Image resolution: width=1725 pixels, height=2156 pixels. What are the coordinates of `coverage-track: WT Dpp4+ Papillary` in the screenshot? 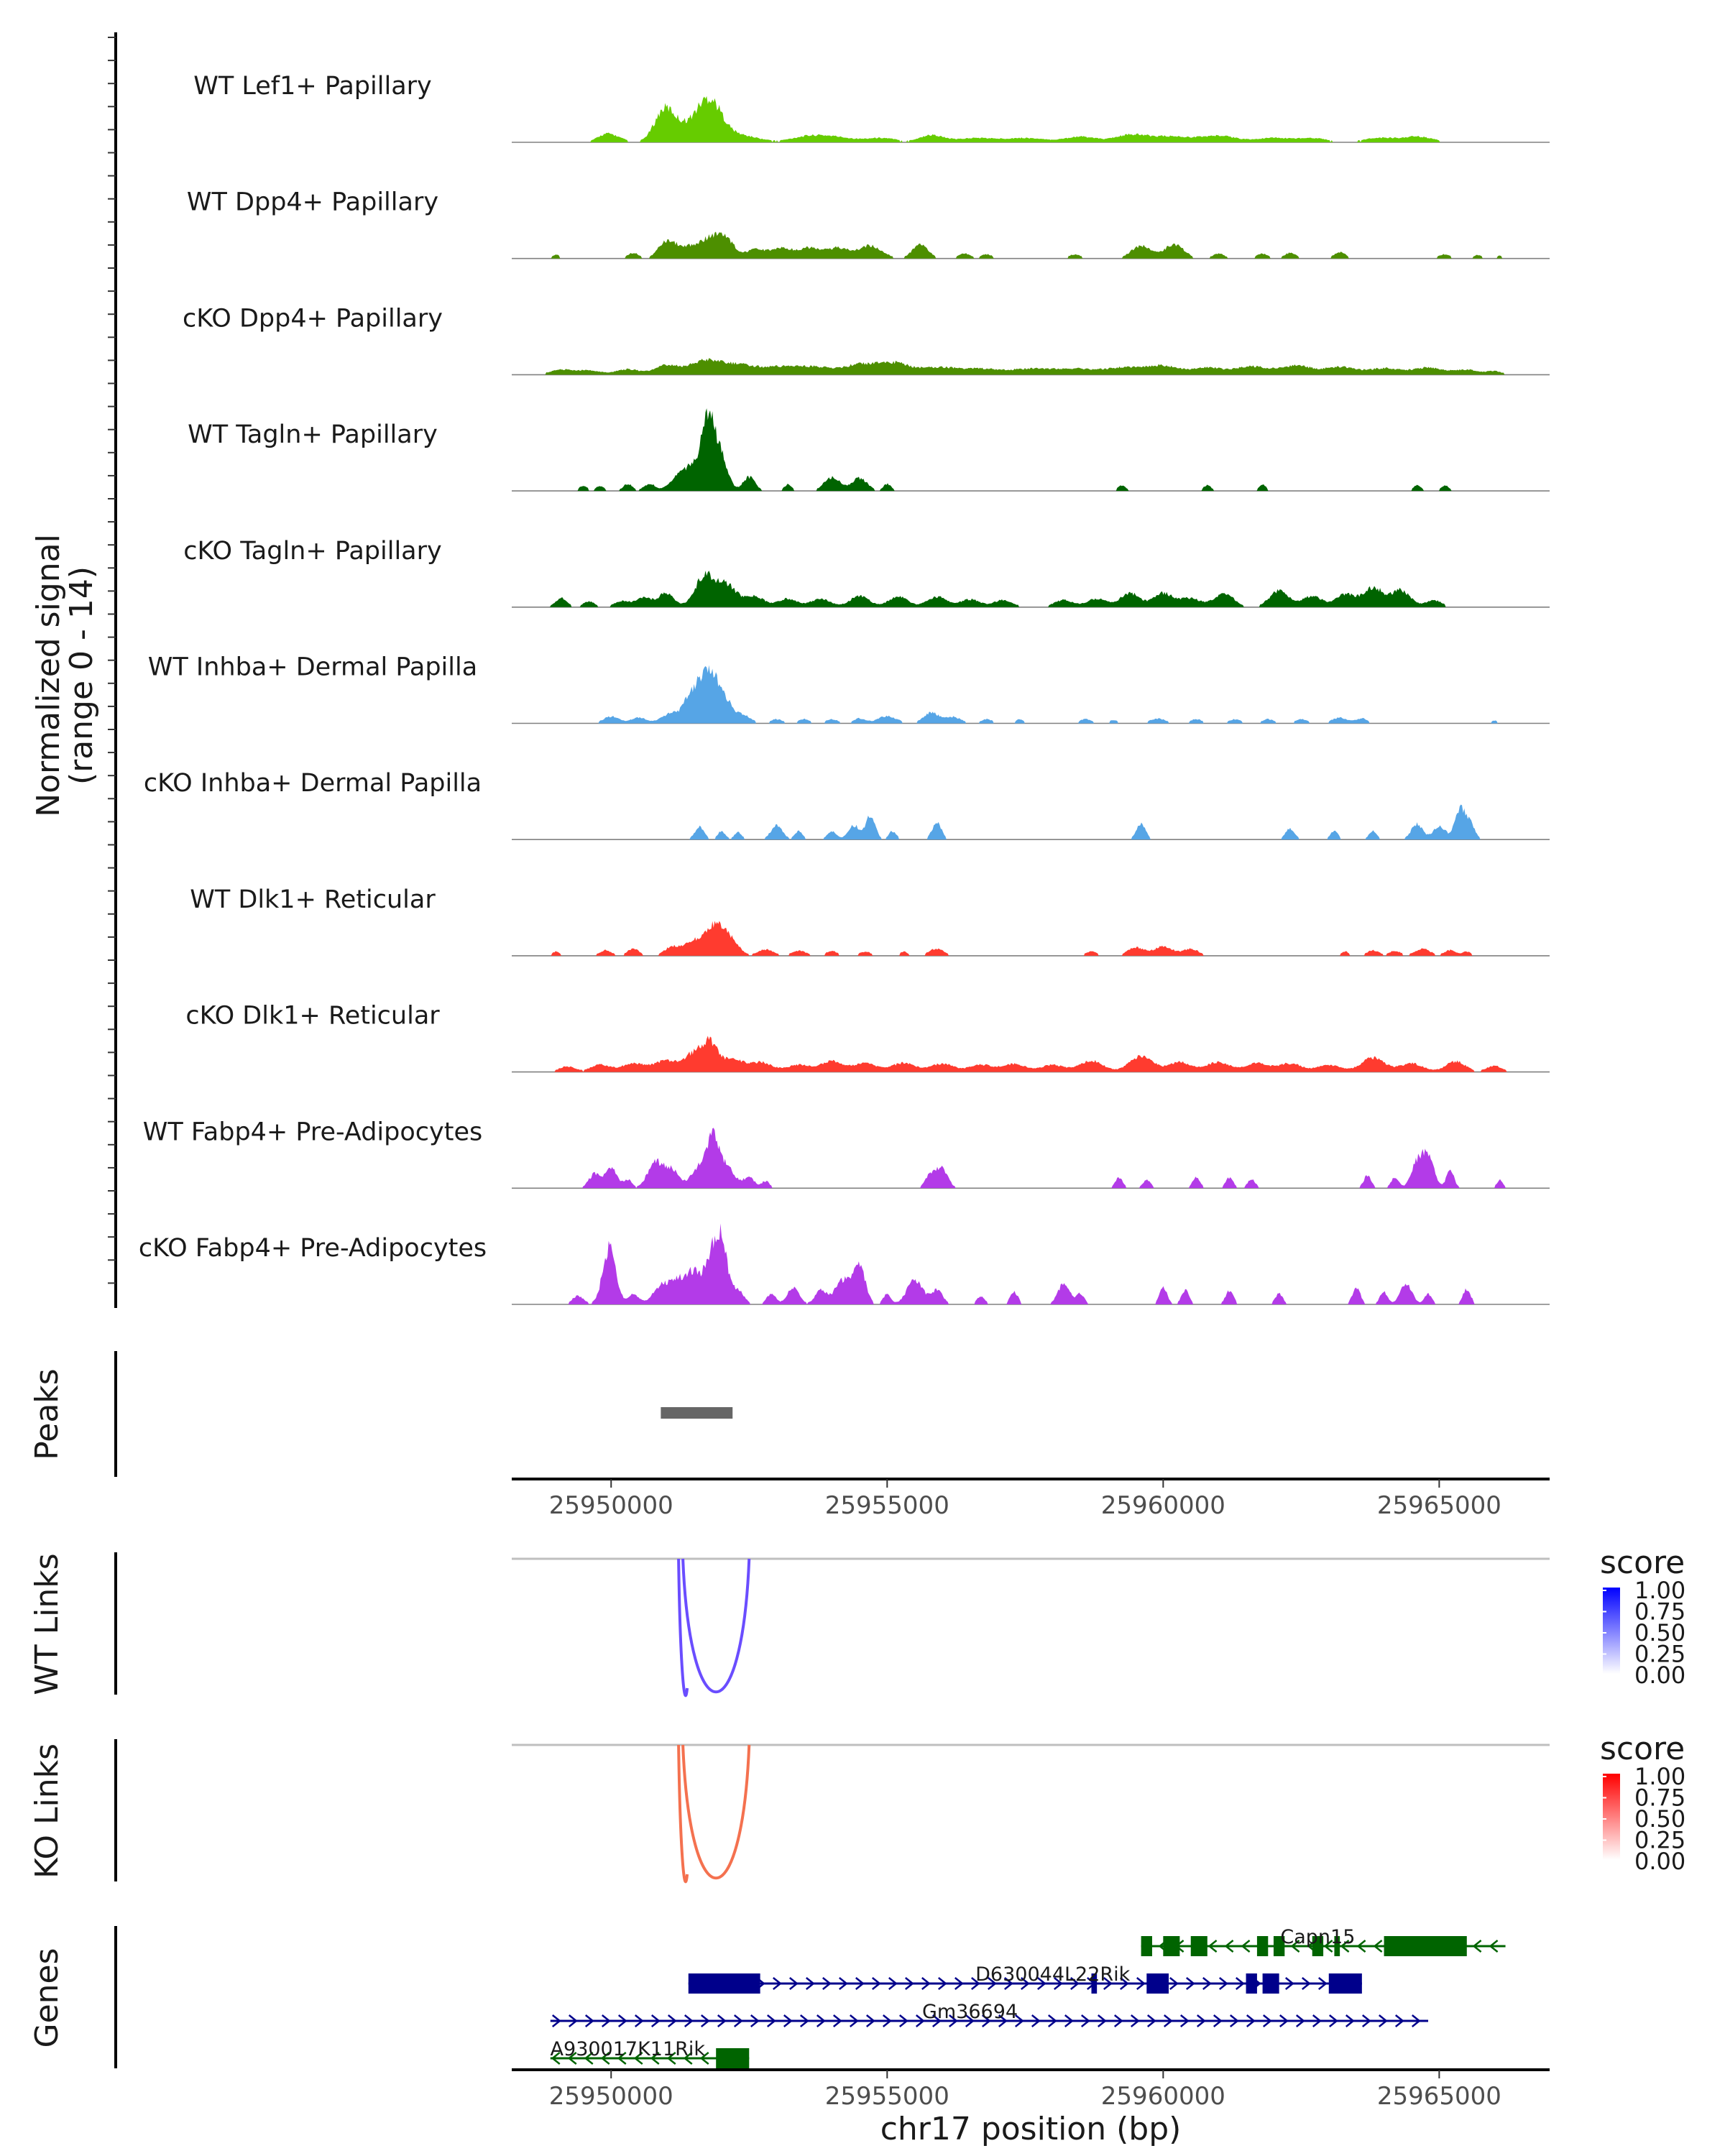 It's located at (868, 224).